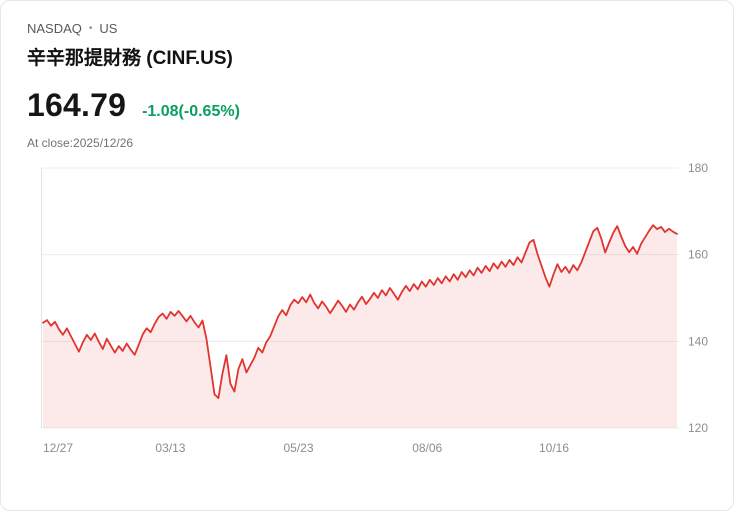 The image size is (736, 513). Describe the element at coordinates (698, 168) in the screenshot. I see `y-tick-label: 180` at that location.